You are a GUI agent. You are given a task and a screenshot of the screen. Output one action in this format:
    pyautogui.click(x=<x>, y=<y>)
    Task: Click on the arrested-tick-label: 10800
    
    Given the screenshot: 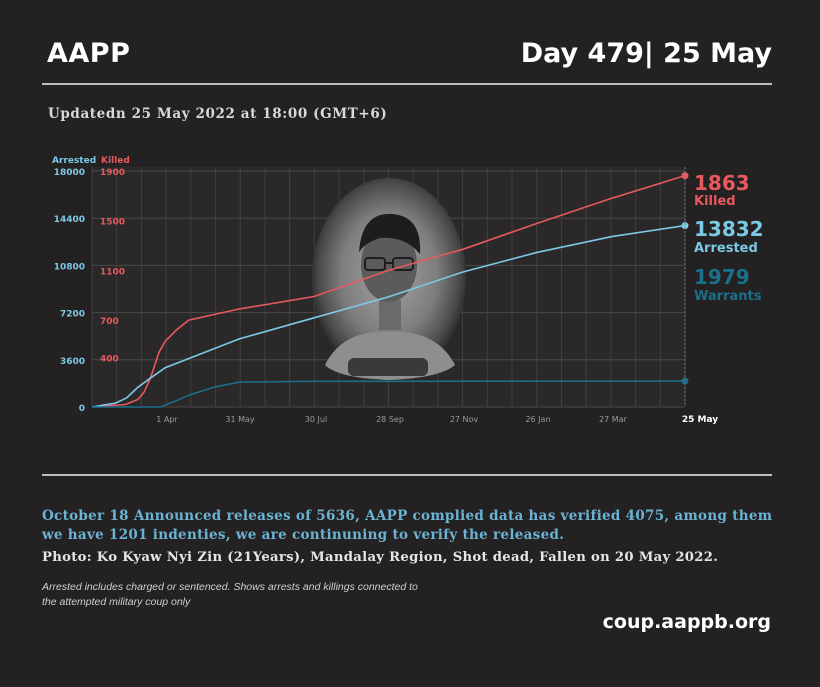 What is the action you would take?
    pyautogui.click(x=69, y=267)
    